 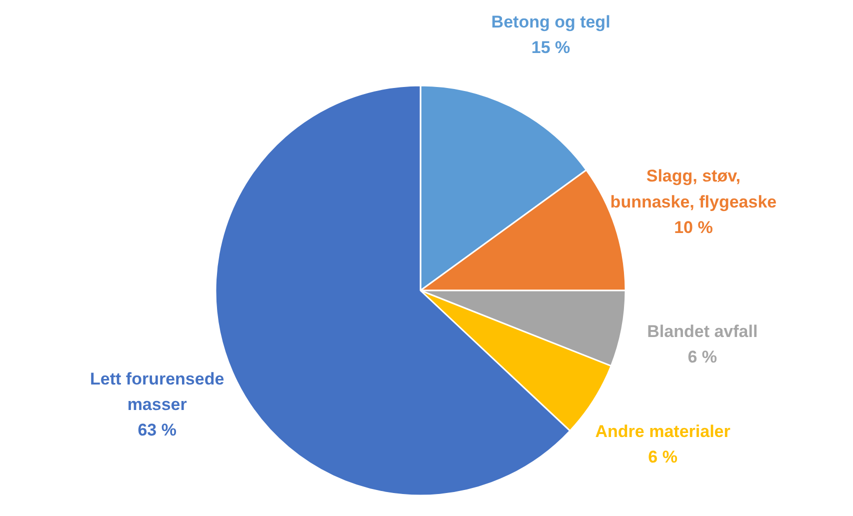 What do you see at coordinates (663, 431) in the screenshot?
I see `slice-label: Andre materialer` at bounding box center [663, 431].